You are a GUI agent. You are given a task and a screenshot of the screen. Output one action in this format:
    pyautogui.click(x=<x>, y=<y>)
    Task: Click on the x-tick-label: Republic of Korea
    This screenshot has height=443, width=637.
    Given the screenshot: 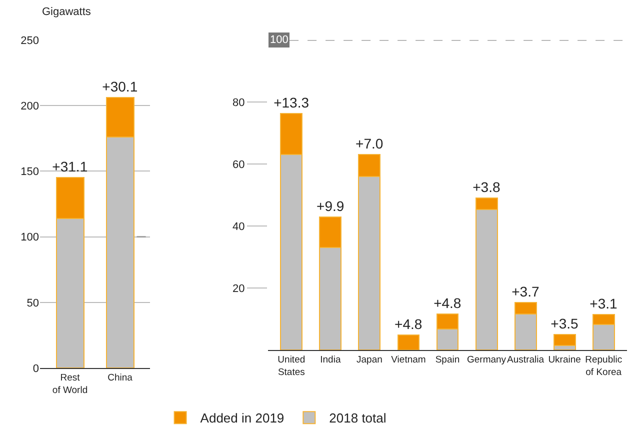 What is the action you would take?
    pyautogui.click(x=603, y=366)
    